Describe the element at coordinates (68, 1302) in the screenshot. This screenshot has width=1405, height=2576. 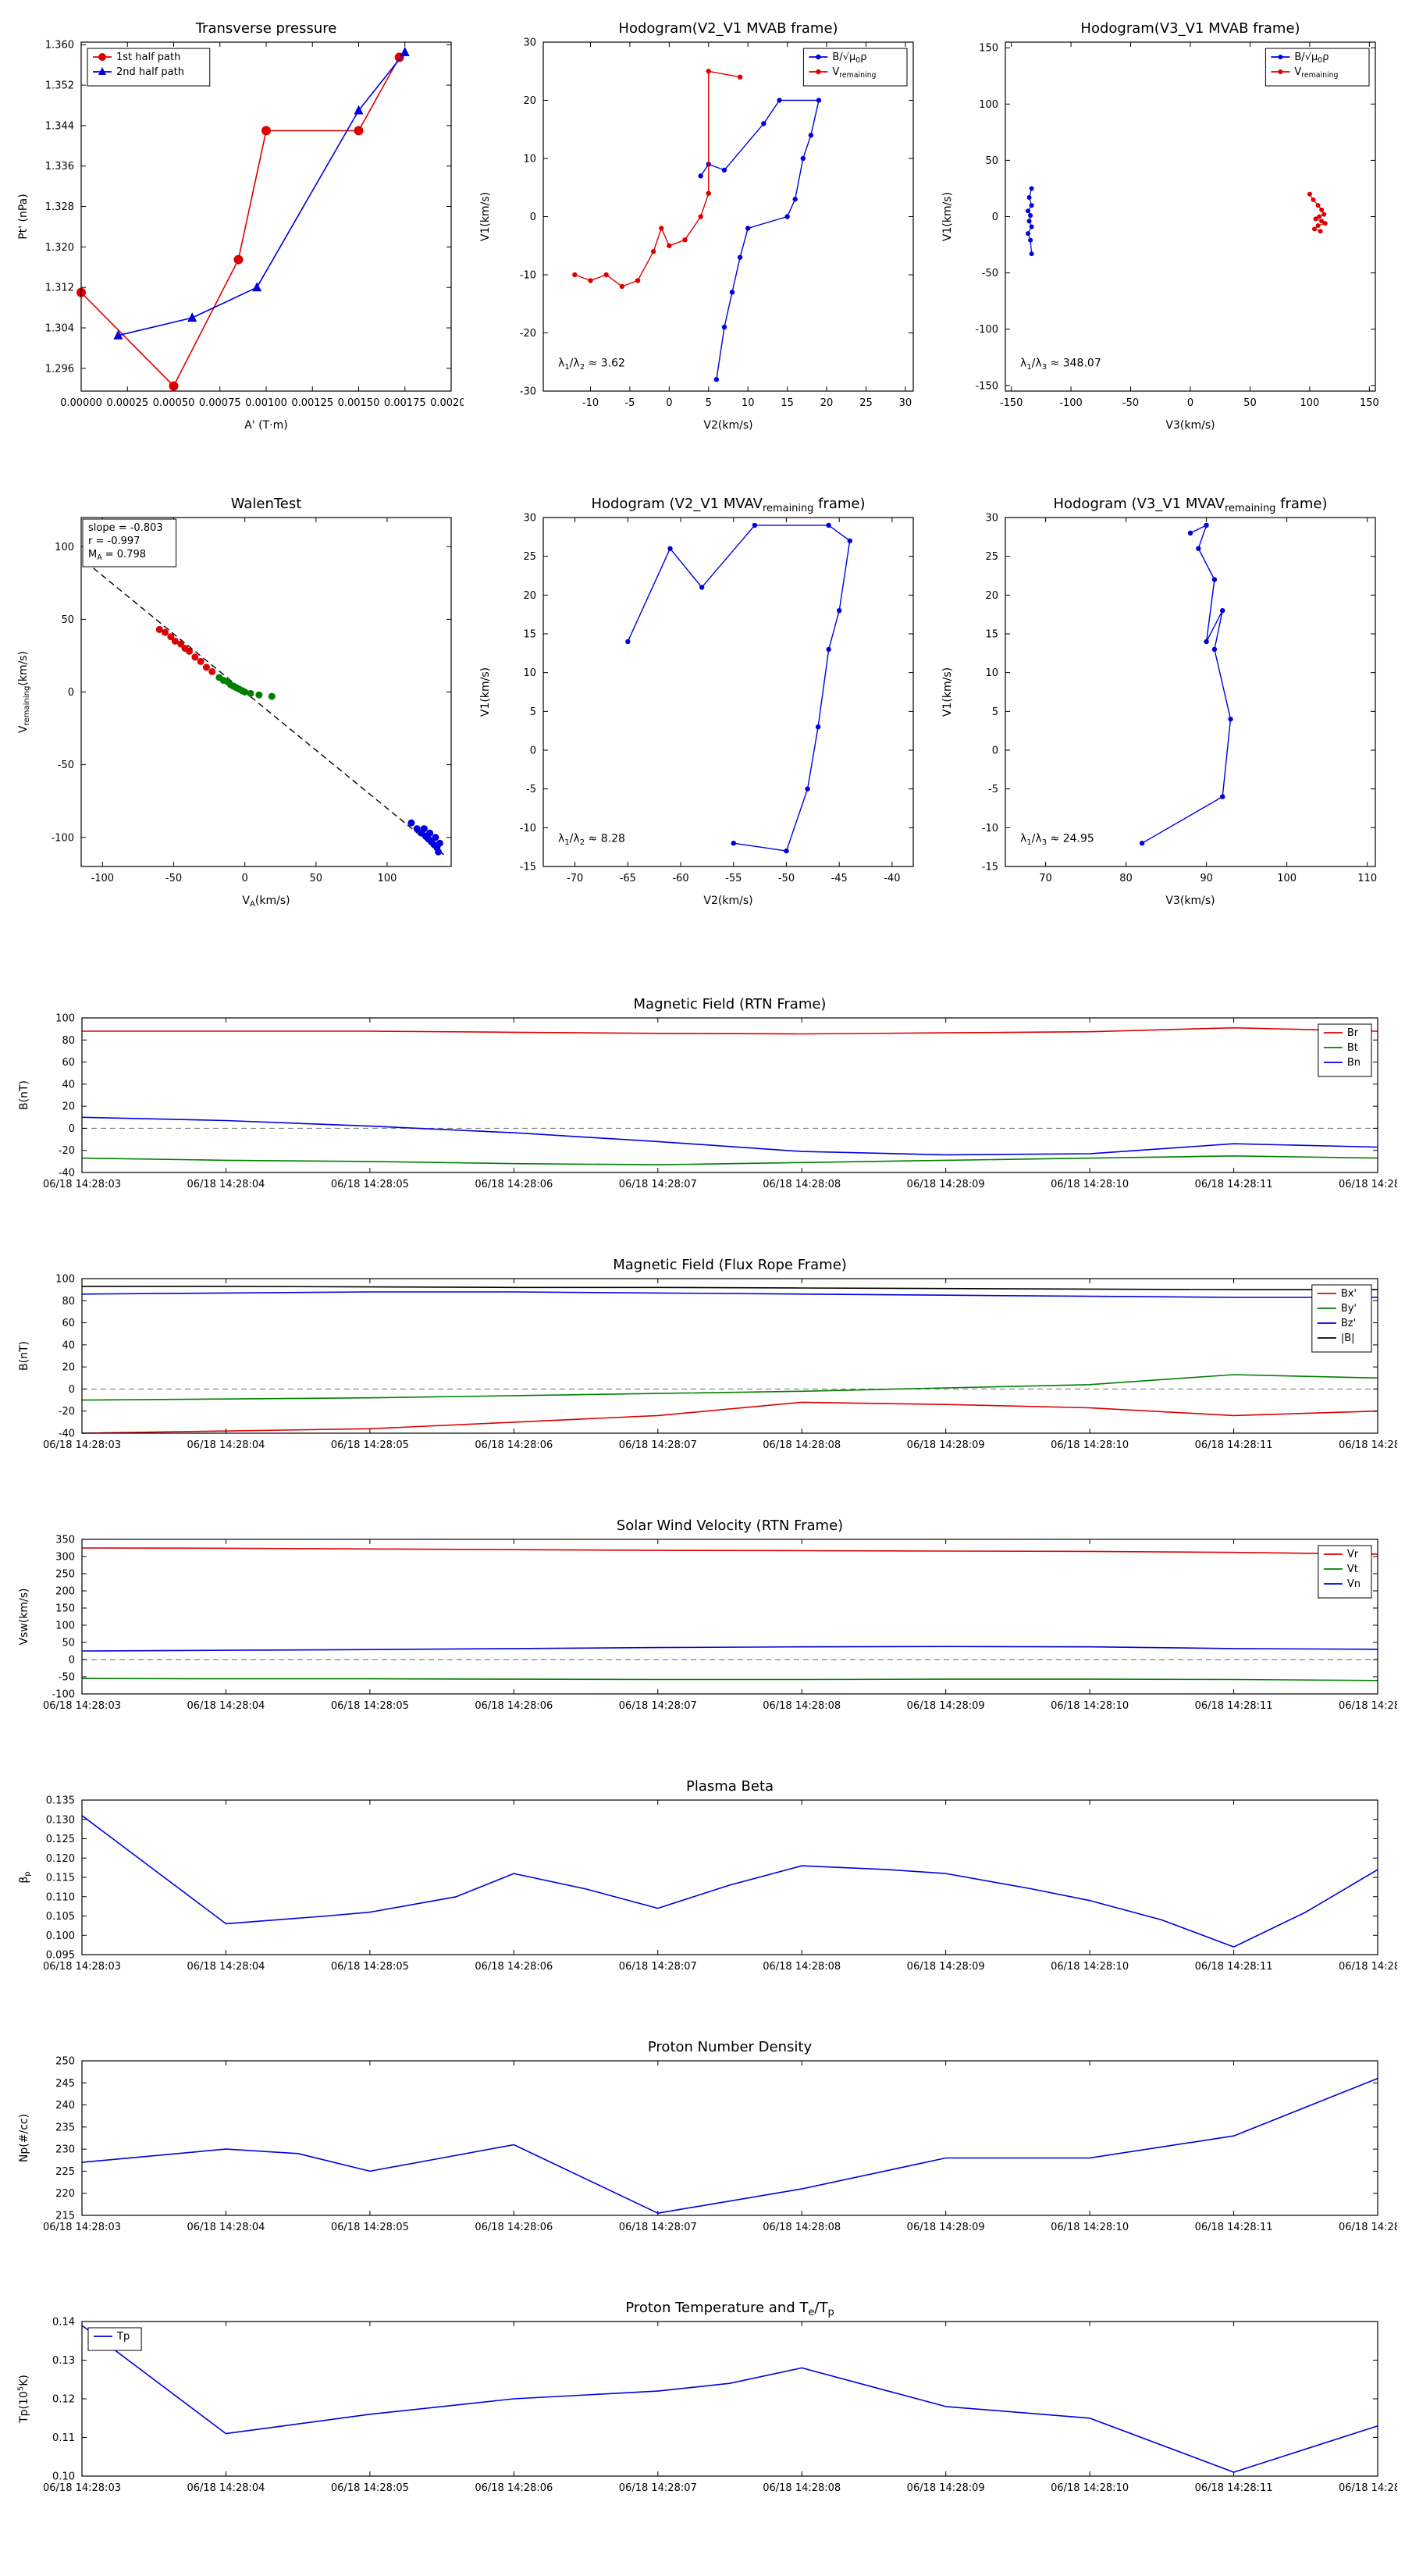
I see `svg-text: 80` at that location.